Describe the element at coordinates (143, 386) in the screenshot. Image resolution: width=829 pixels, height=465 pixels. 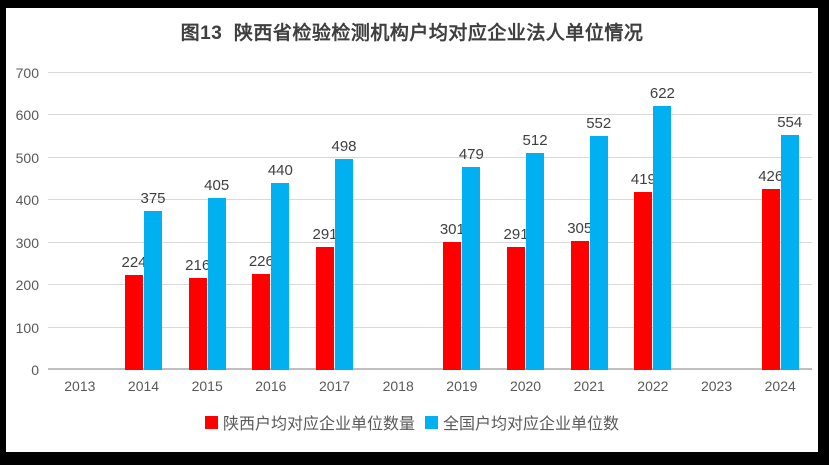
I see `x-tick-label: 2014` at that location.